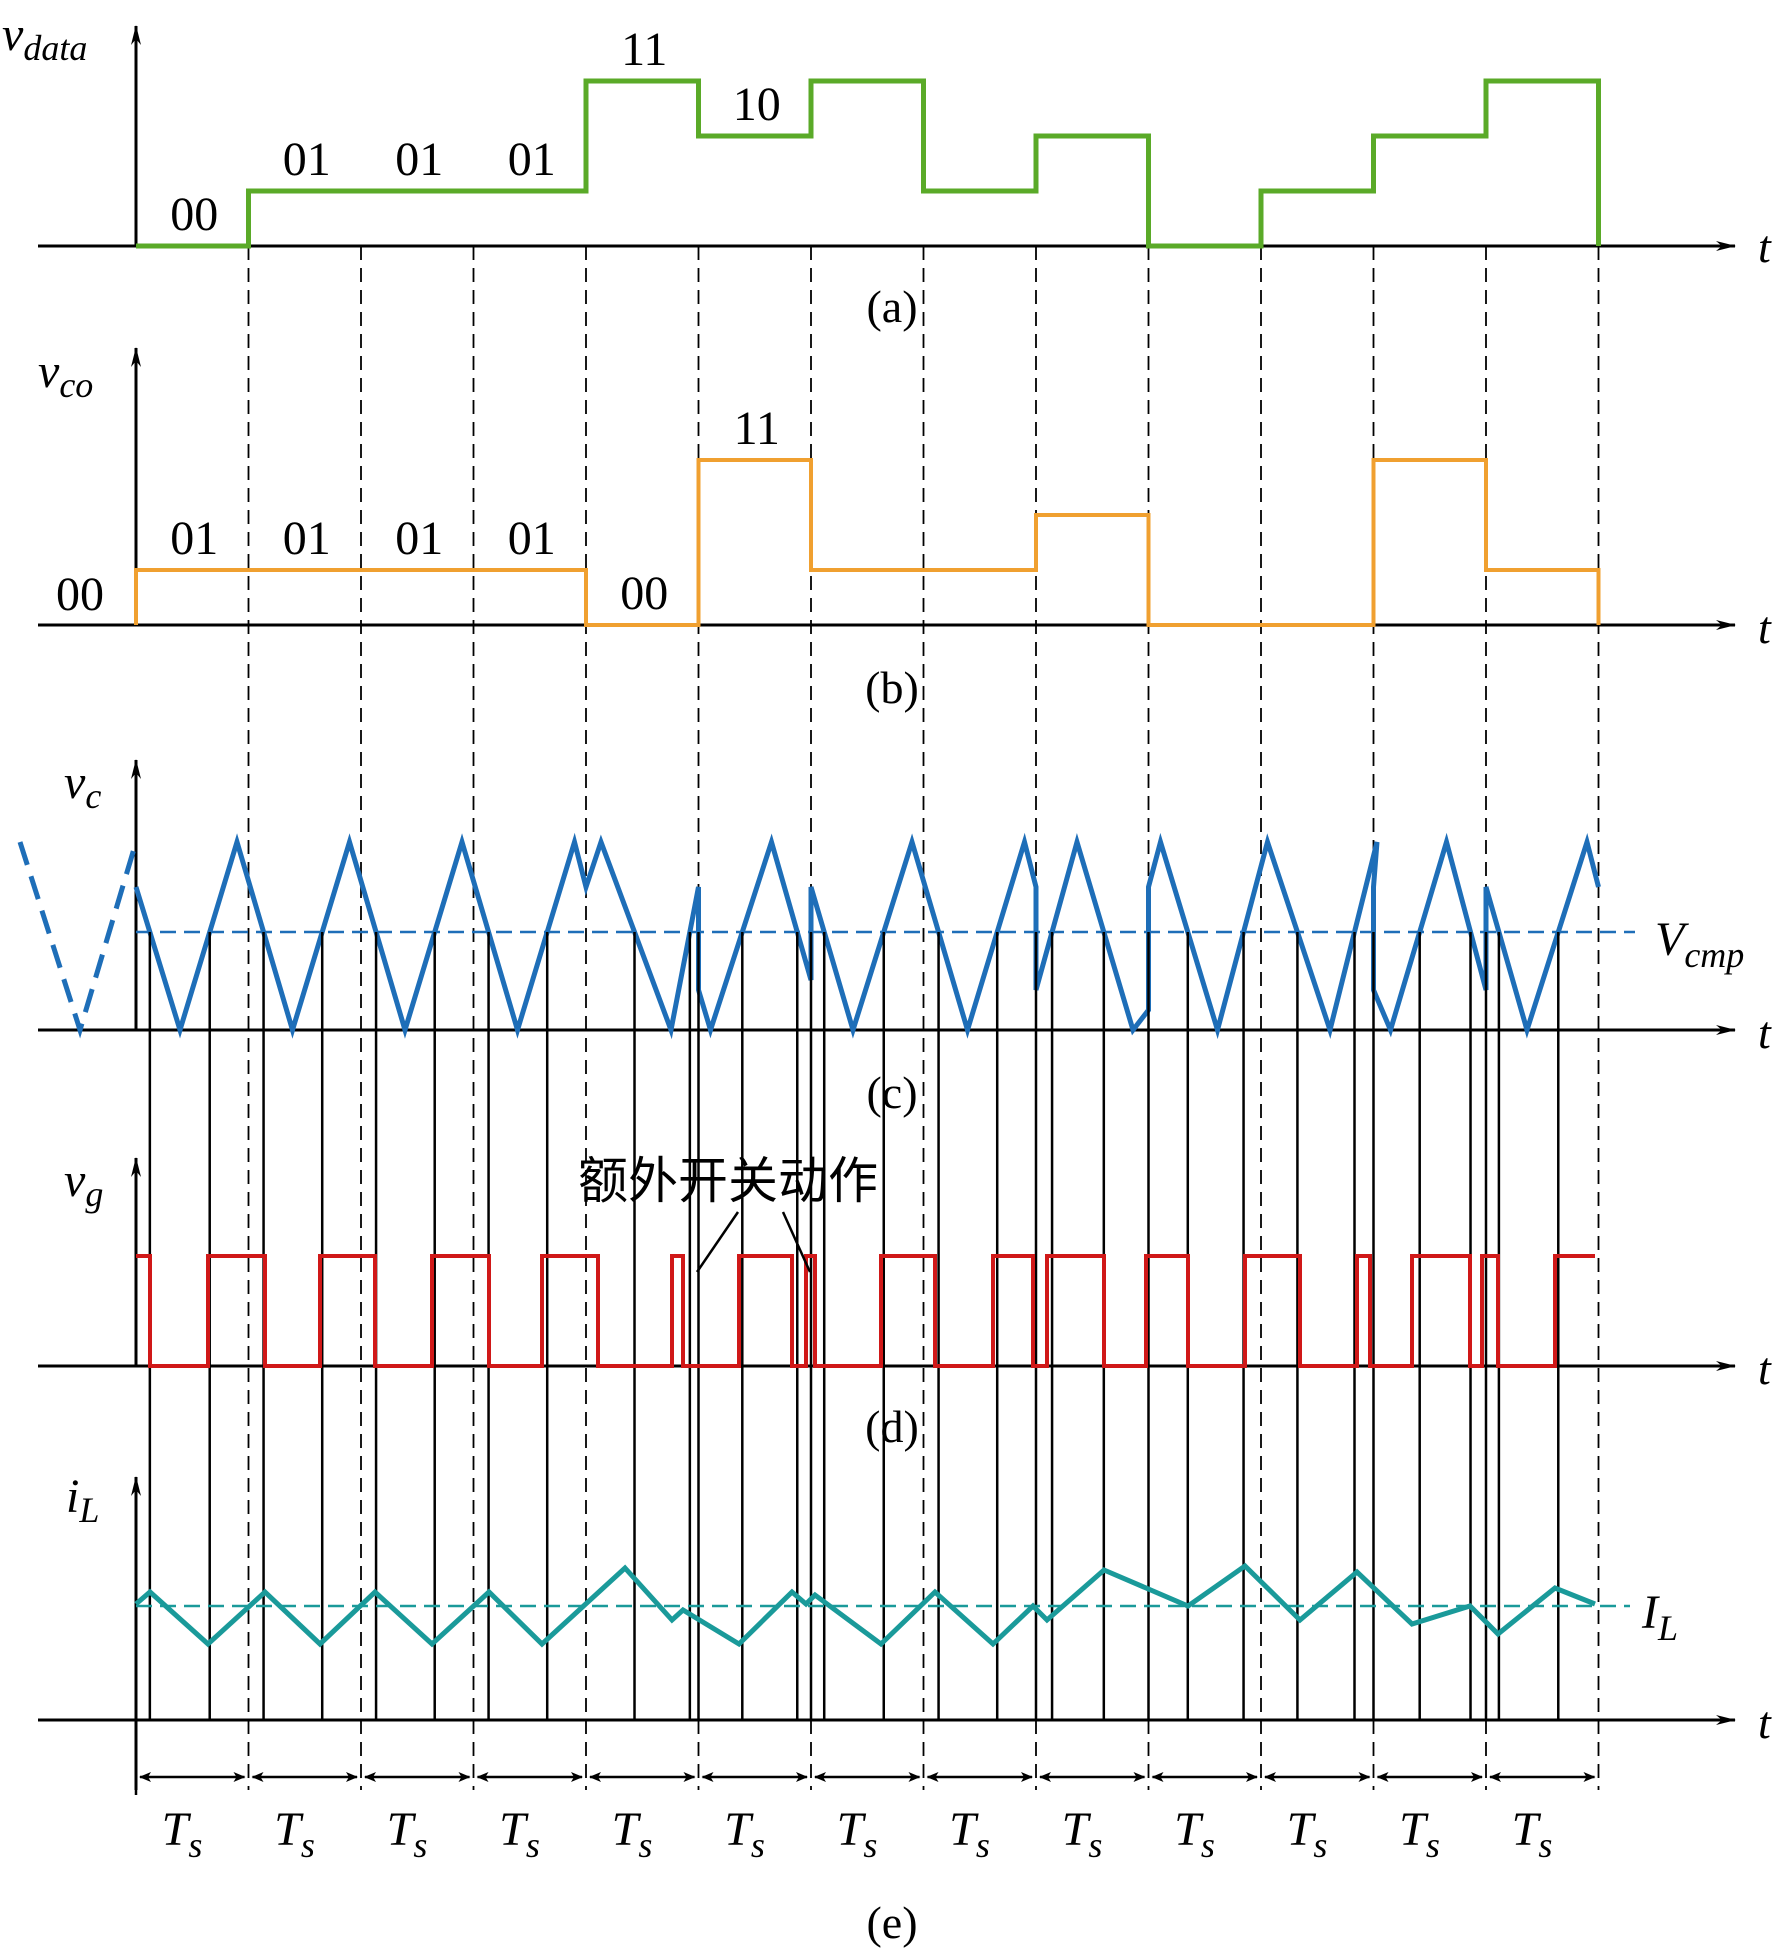 The width and height of the screenshot is (1789, 1953). Describe the element at coordinates (892, 687) in the screenshot. I see `vco-caption: (b)` at that location.